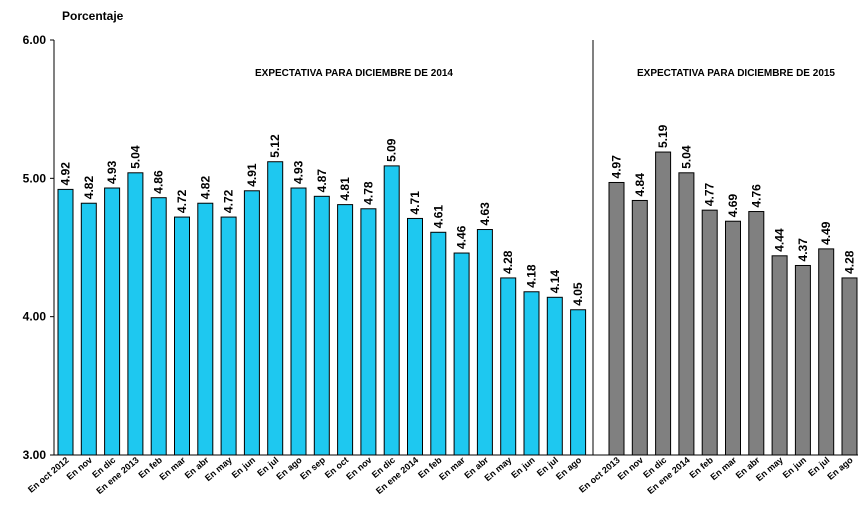 This screenshot has height=515, width=860. Describe the element at coordinates (733, 206) in the screenshot. I see `value-label: 4.69` at that location.